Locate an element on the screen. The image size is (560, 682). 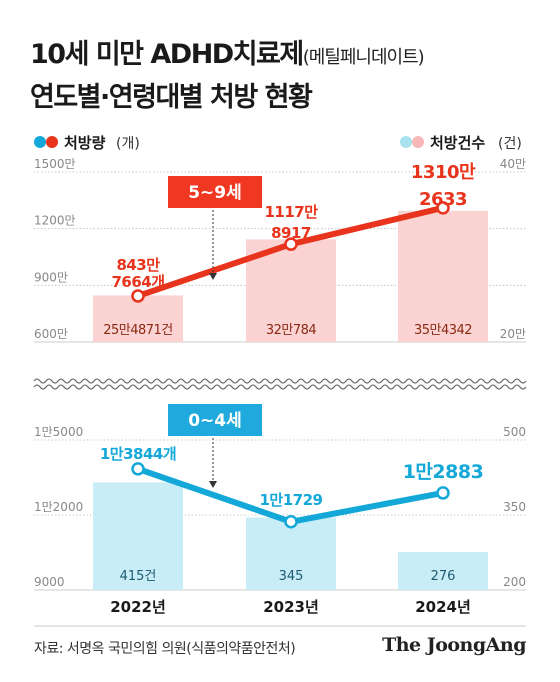
top-callout-label: 5~9세 is located at coordinates (215, 193).